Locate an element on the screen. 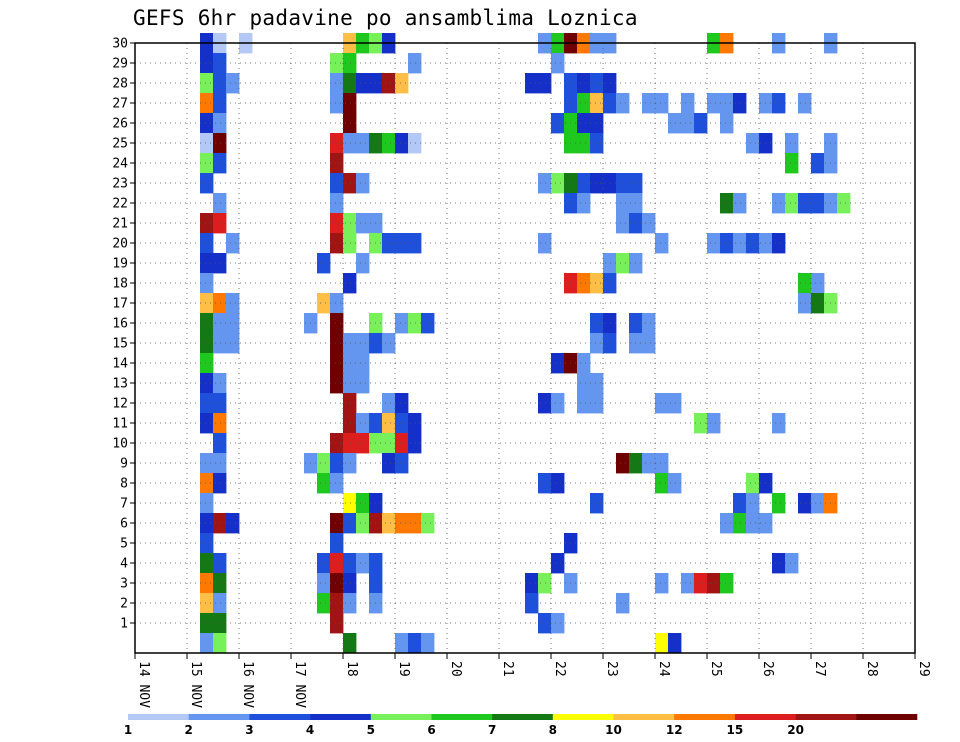  y-tick-label: 25 is located at coordinates (120, 144).